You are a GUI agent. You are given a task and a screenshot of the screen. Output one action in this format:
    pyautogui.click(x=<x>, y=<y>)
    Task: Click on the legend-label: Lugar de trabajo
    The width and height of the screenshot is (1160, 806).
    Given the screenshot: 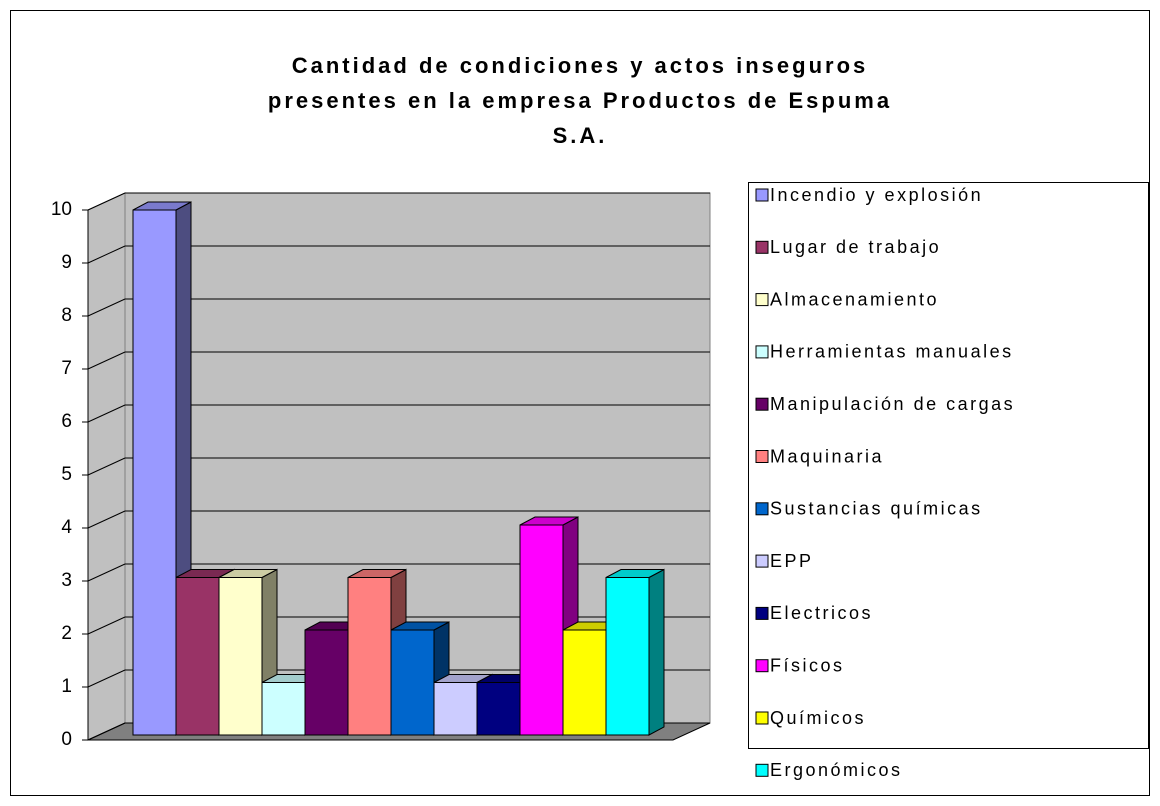 What is the action you would take?
    pyautogui.click(x=855, y=247)
    